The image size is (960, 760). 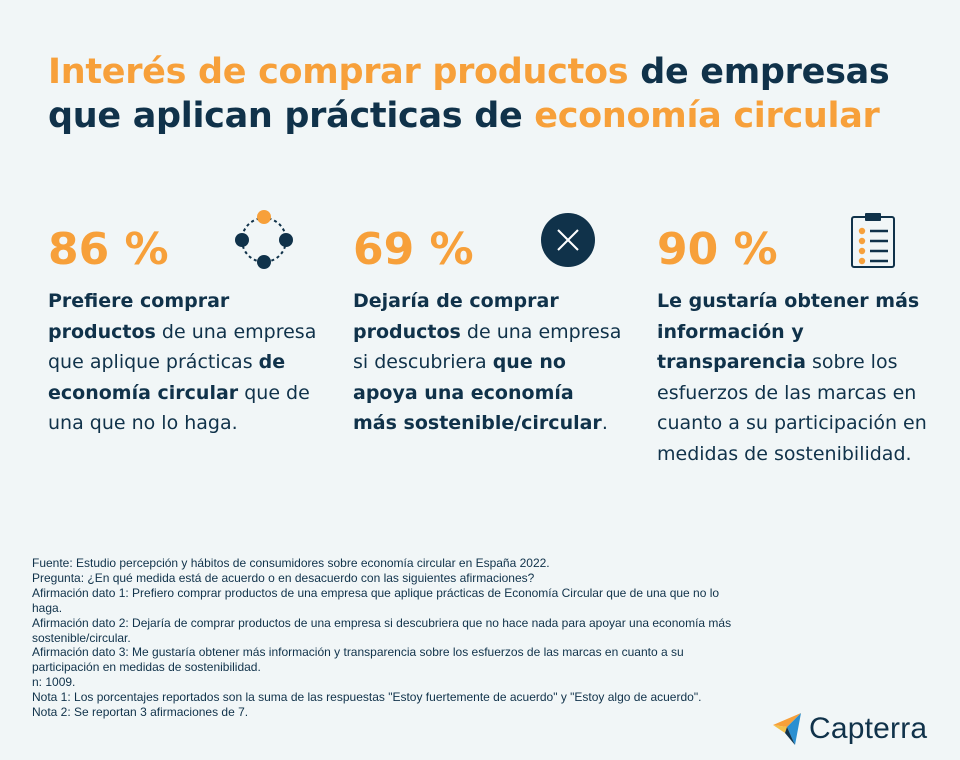 I want to click on capterra-logo: Capterra, so click(x=850, y=729).